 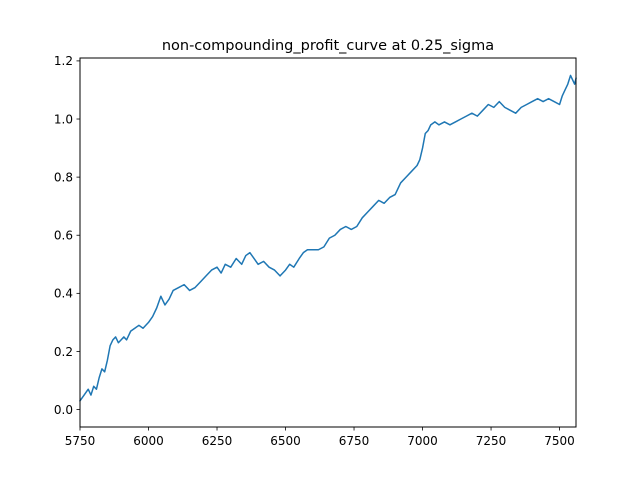 What do you see at coordinates (559, 441) in the screenshot?
I see `x-tick-label: 7500` at bounding box center [559, 441].